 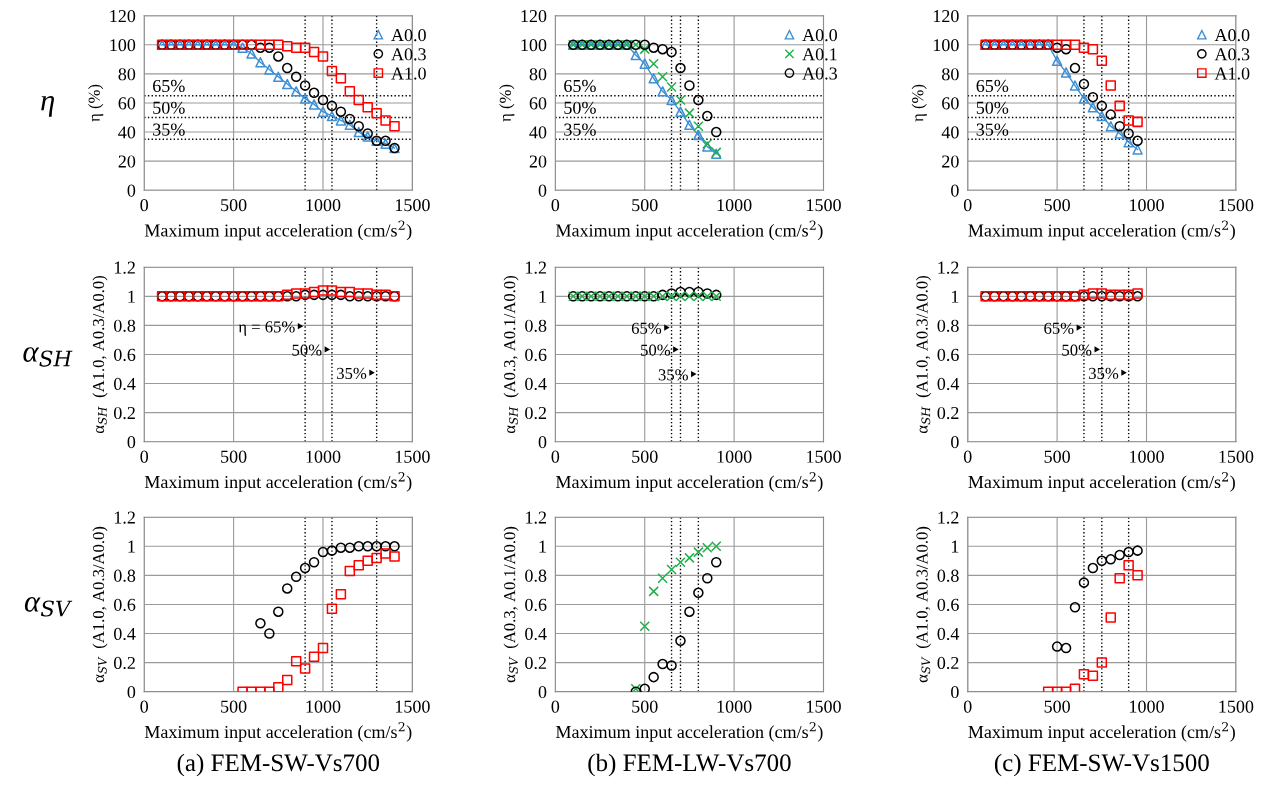 I want to click on y-axis-title: α$_{SV}$ (A0.3, A0.1/A0.0), so click(x=511, y=604).